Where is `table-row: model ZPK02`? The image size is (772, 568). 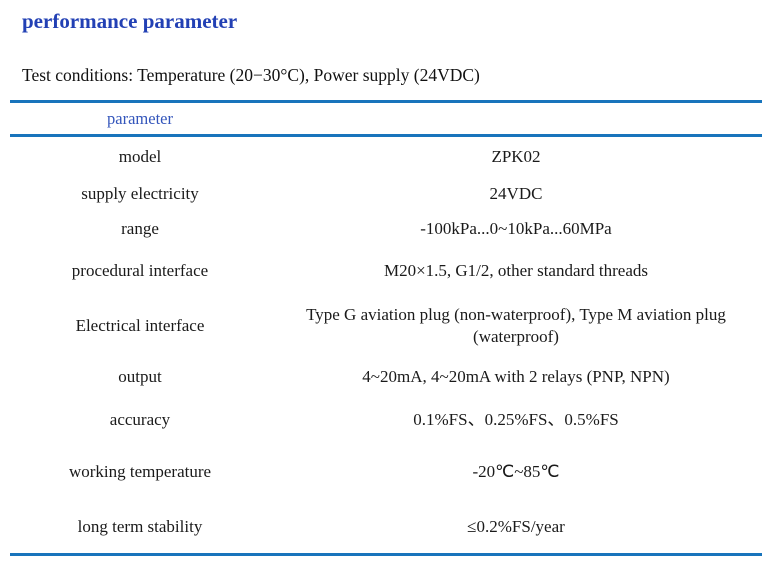
table-row: model ZPK02 is located at coordinates (386, 156).